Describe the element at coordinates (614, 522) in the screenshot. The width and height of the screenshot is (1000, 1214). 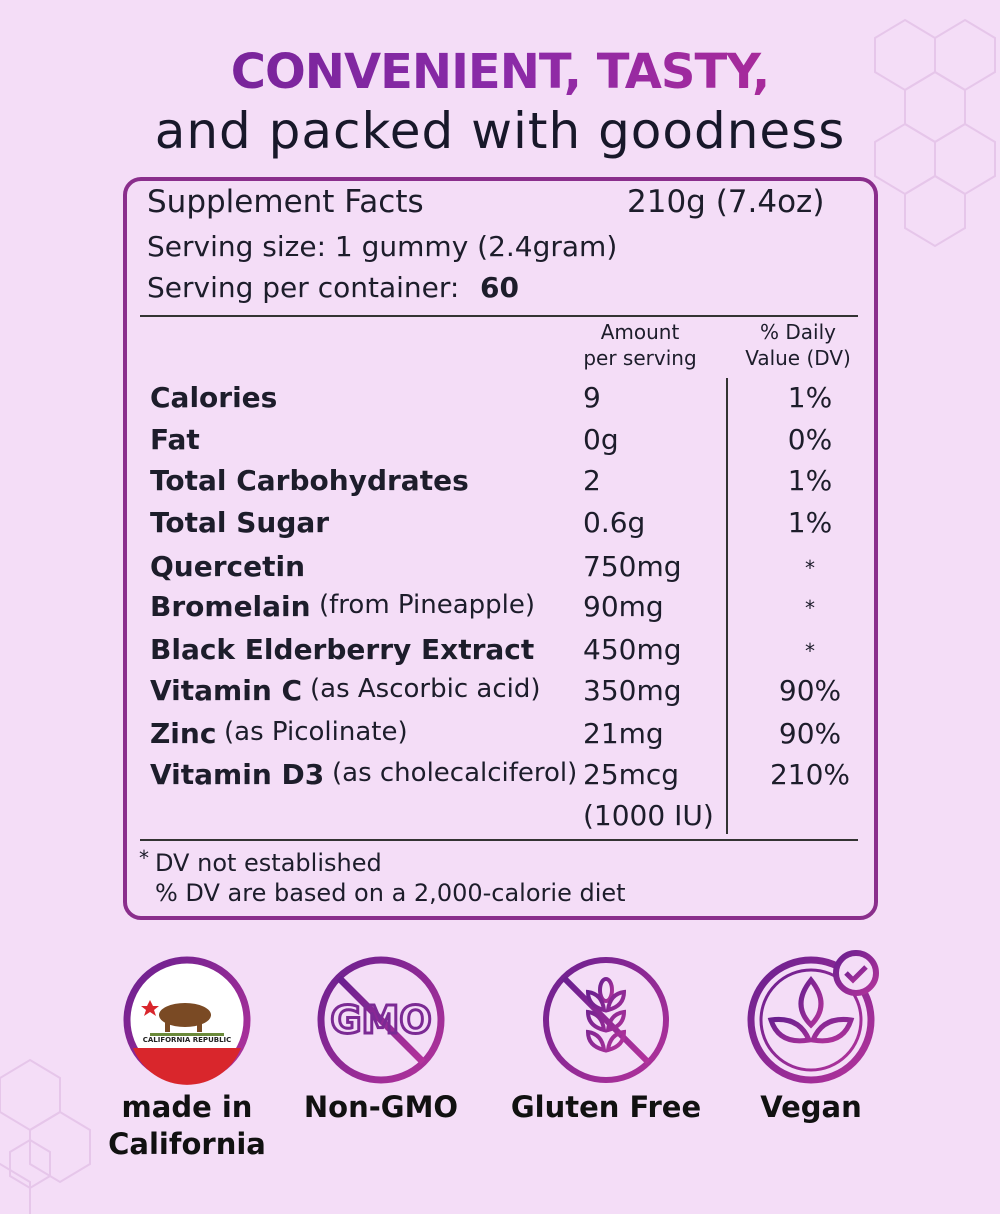
I see `row-amount: 0.6g` at that location.